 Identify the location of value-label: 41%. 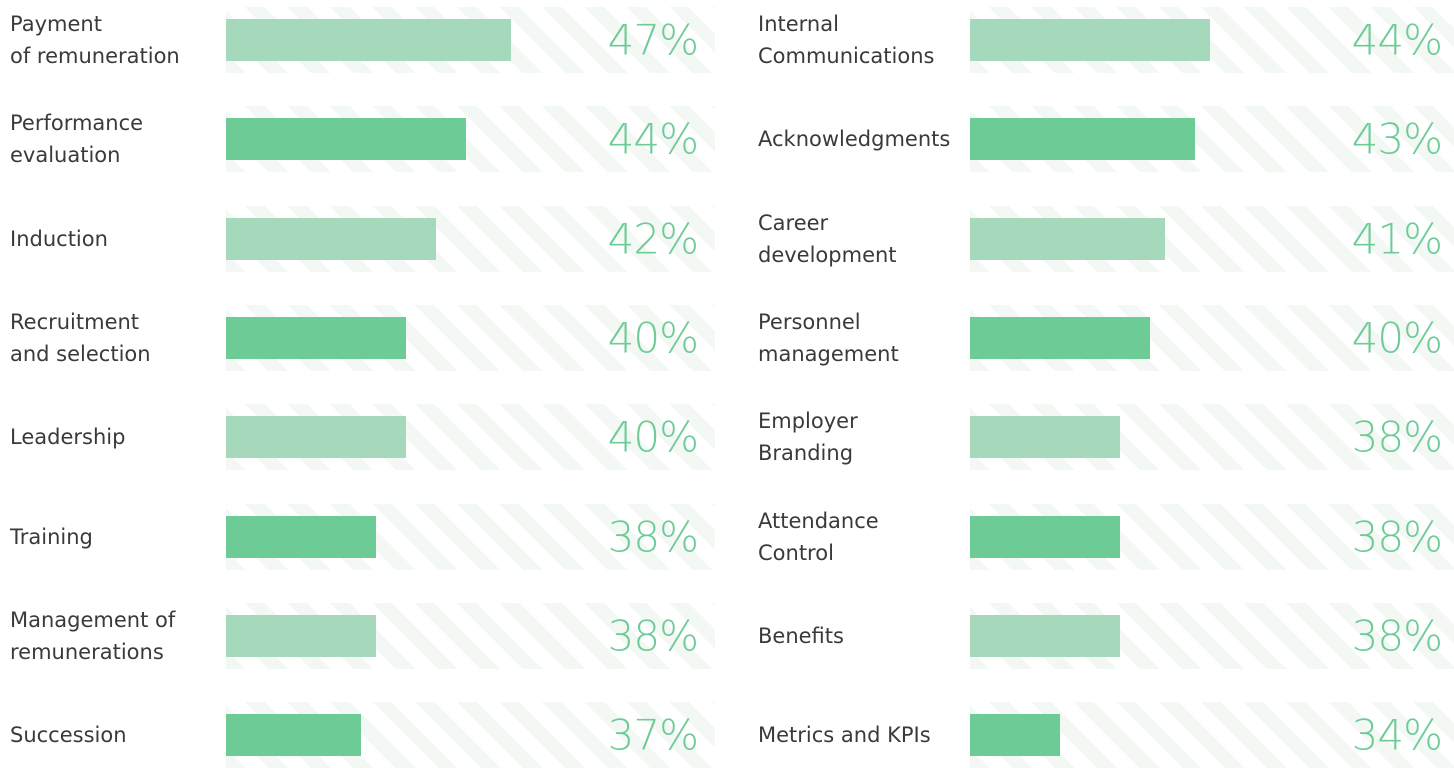
(1397, 239).